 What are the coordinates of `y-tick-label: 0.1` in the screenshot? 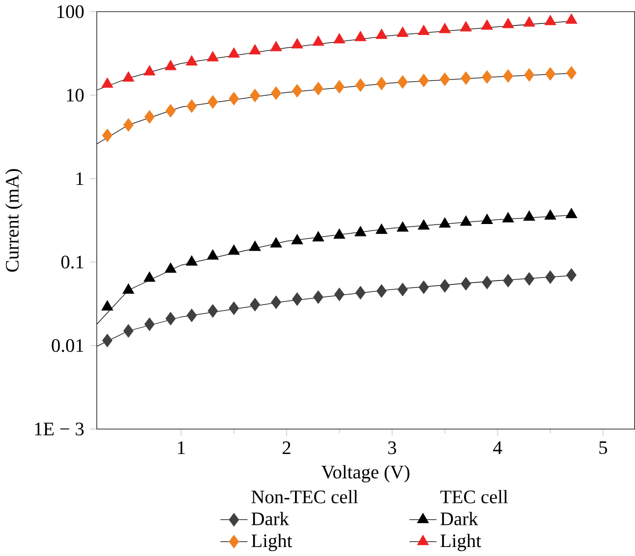 It's located at (72, 262).